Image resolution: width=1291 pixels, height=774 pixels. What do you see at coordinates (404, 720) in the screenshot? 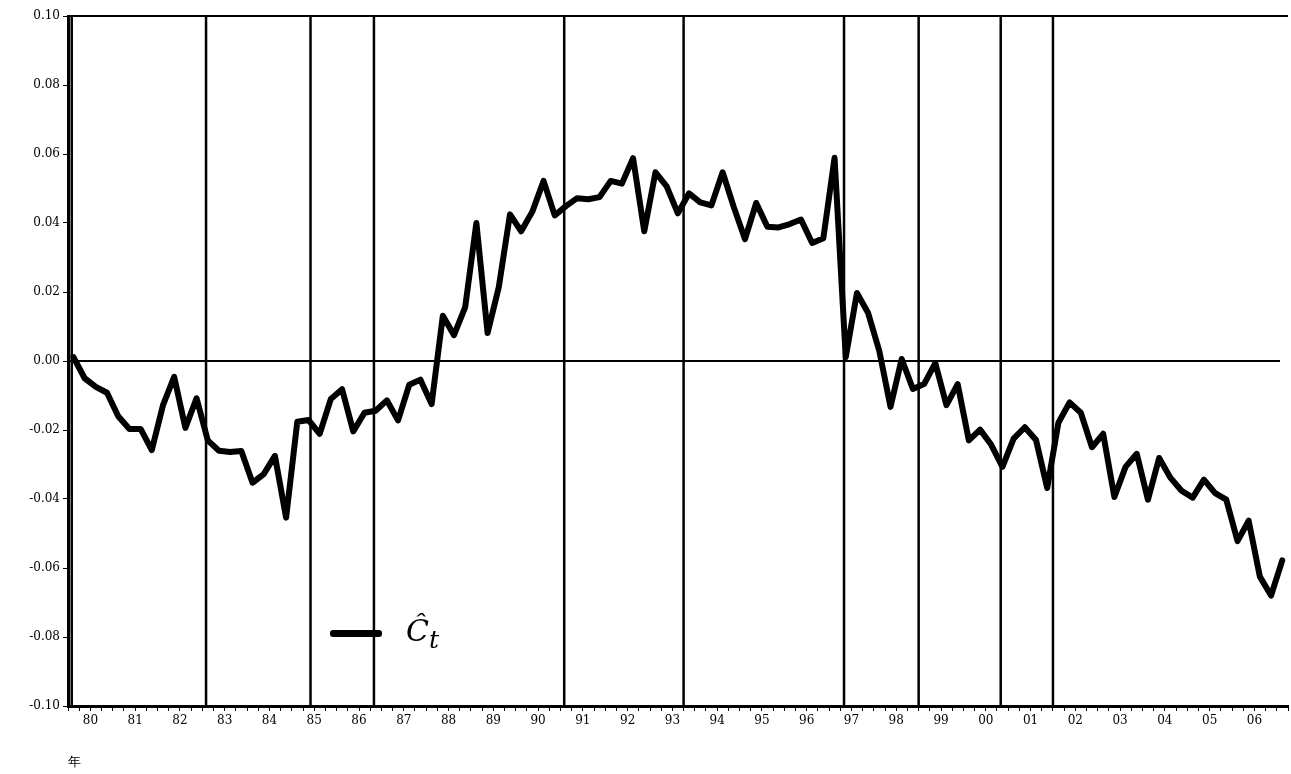
I see `x-tick-label: 87` at bounding box center [404, 720].